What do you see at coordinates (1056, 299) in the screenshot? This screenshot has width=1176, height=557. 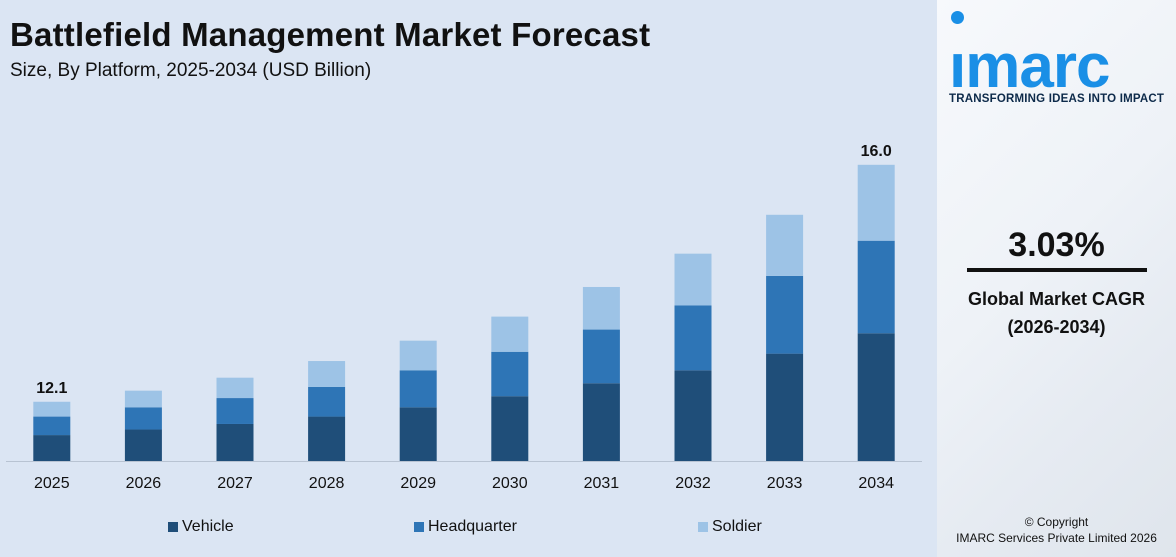 I see `cagr-label-line1: Global Market CAGR` at bounding box center [1056, 299].